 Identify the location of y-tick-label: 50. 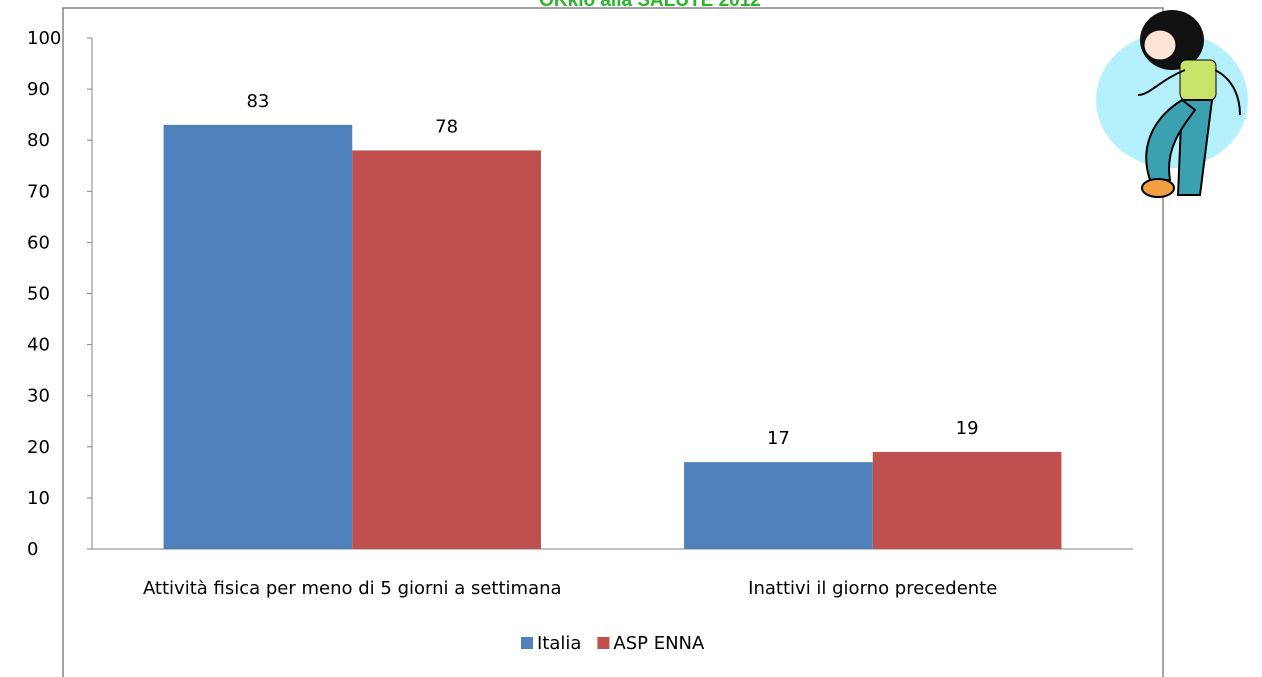
(38, 294).